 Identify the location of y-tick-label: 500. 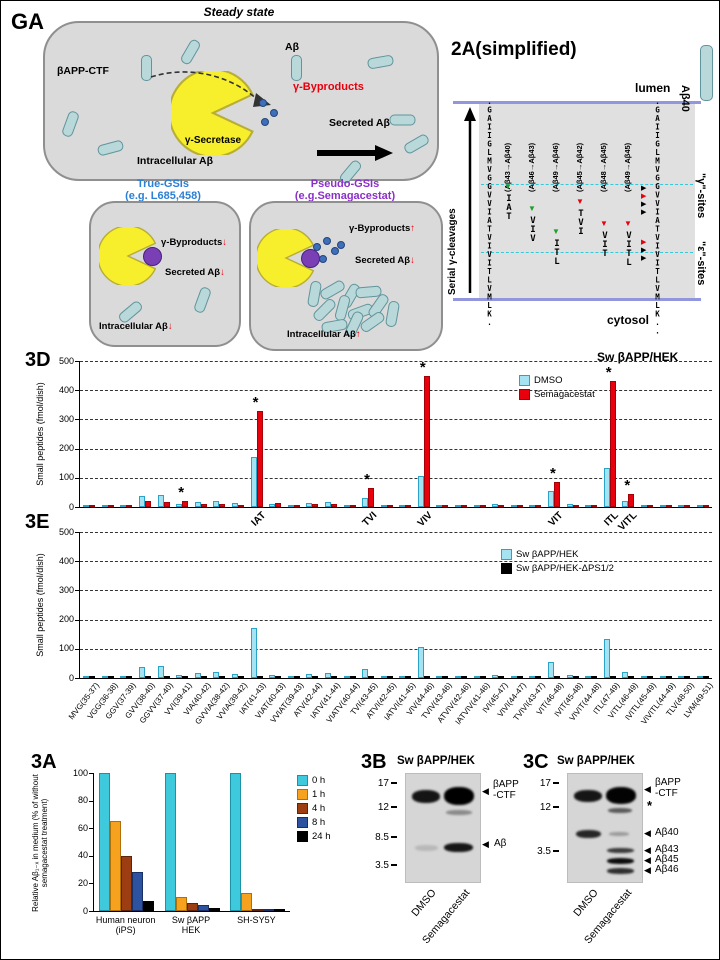
(66, 360).